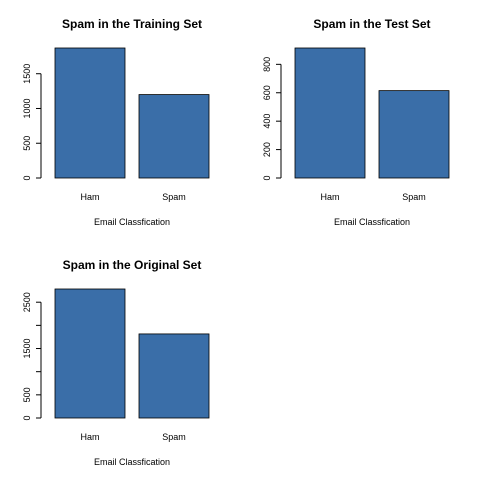 The height and width of the screenshot is (480, 480). What do you see at coordinates (267, 92) in the screenshot?
I see `y-tick-label: 600` at bounding box center [267, 92].